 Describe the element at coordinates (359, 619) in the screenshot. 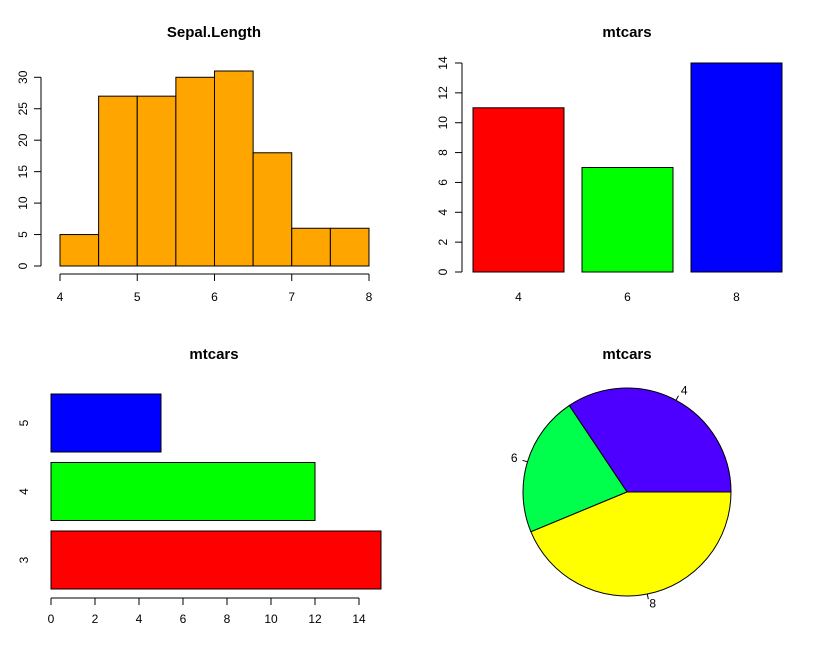

I see `x-tick-label: 14` at that location.